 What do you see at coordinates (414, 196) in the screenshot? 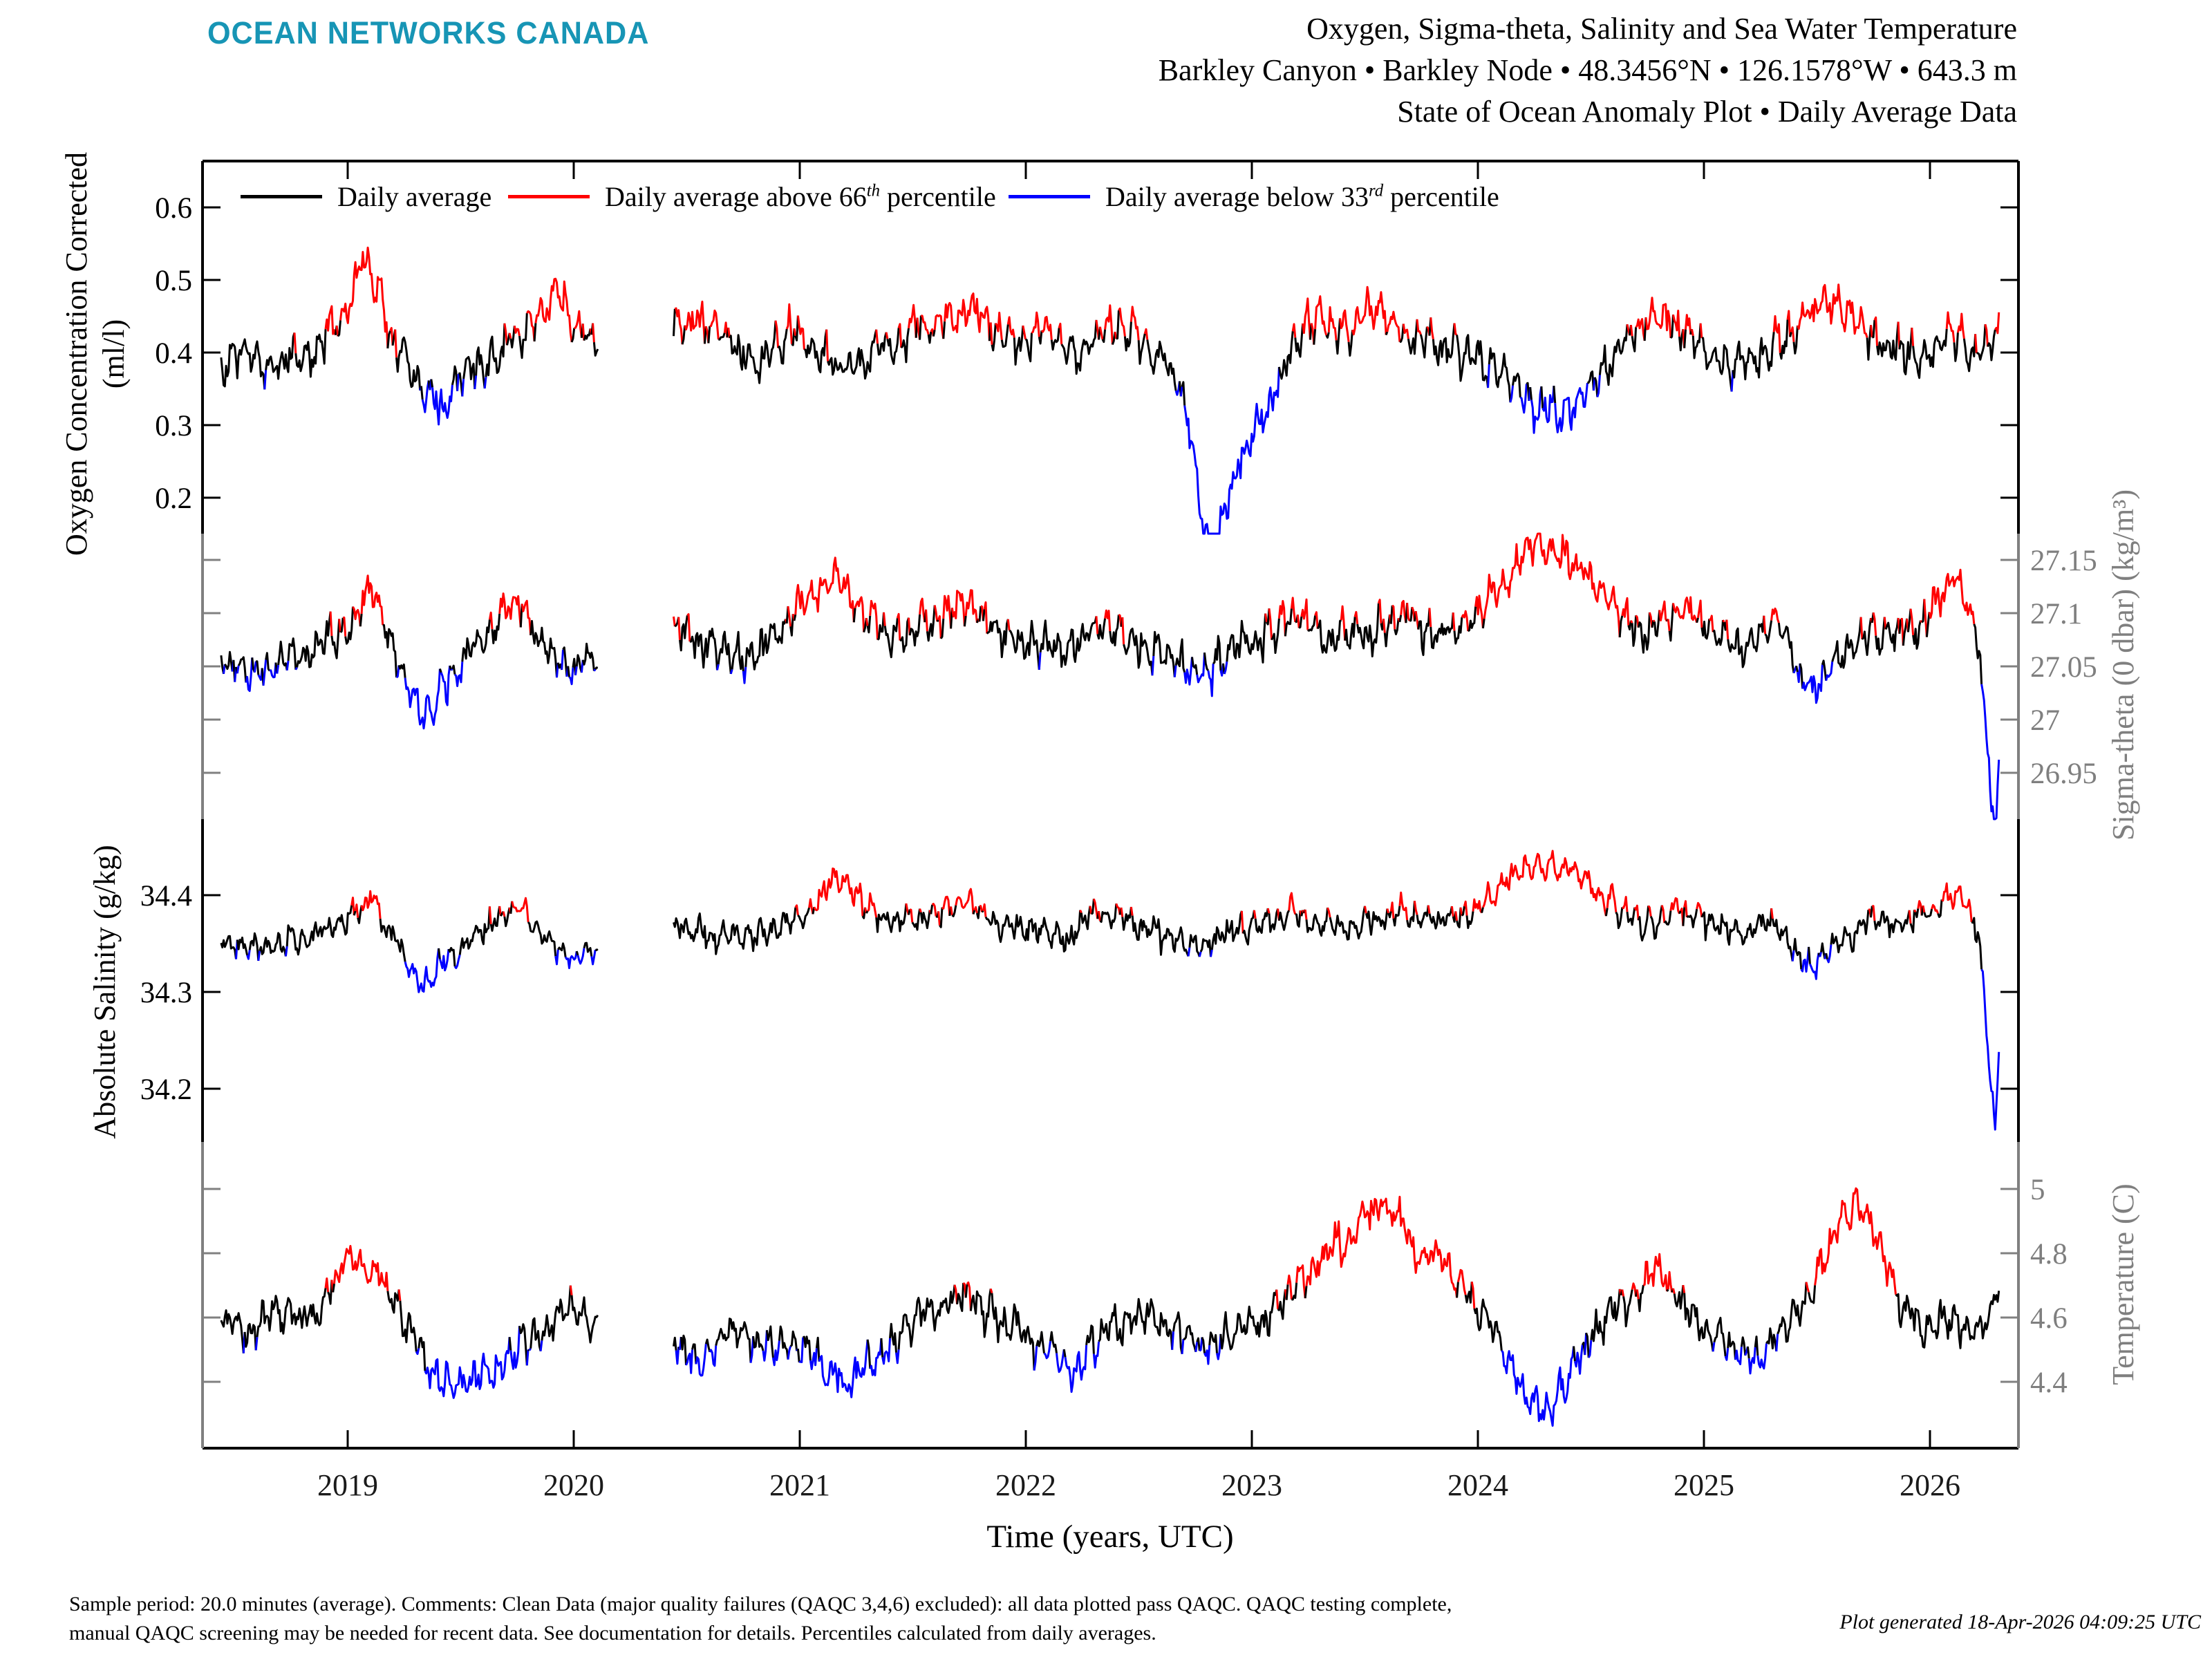
I see `legend-label: Daily average` at bounding box center [414, 196].